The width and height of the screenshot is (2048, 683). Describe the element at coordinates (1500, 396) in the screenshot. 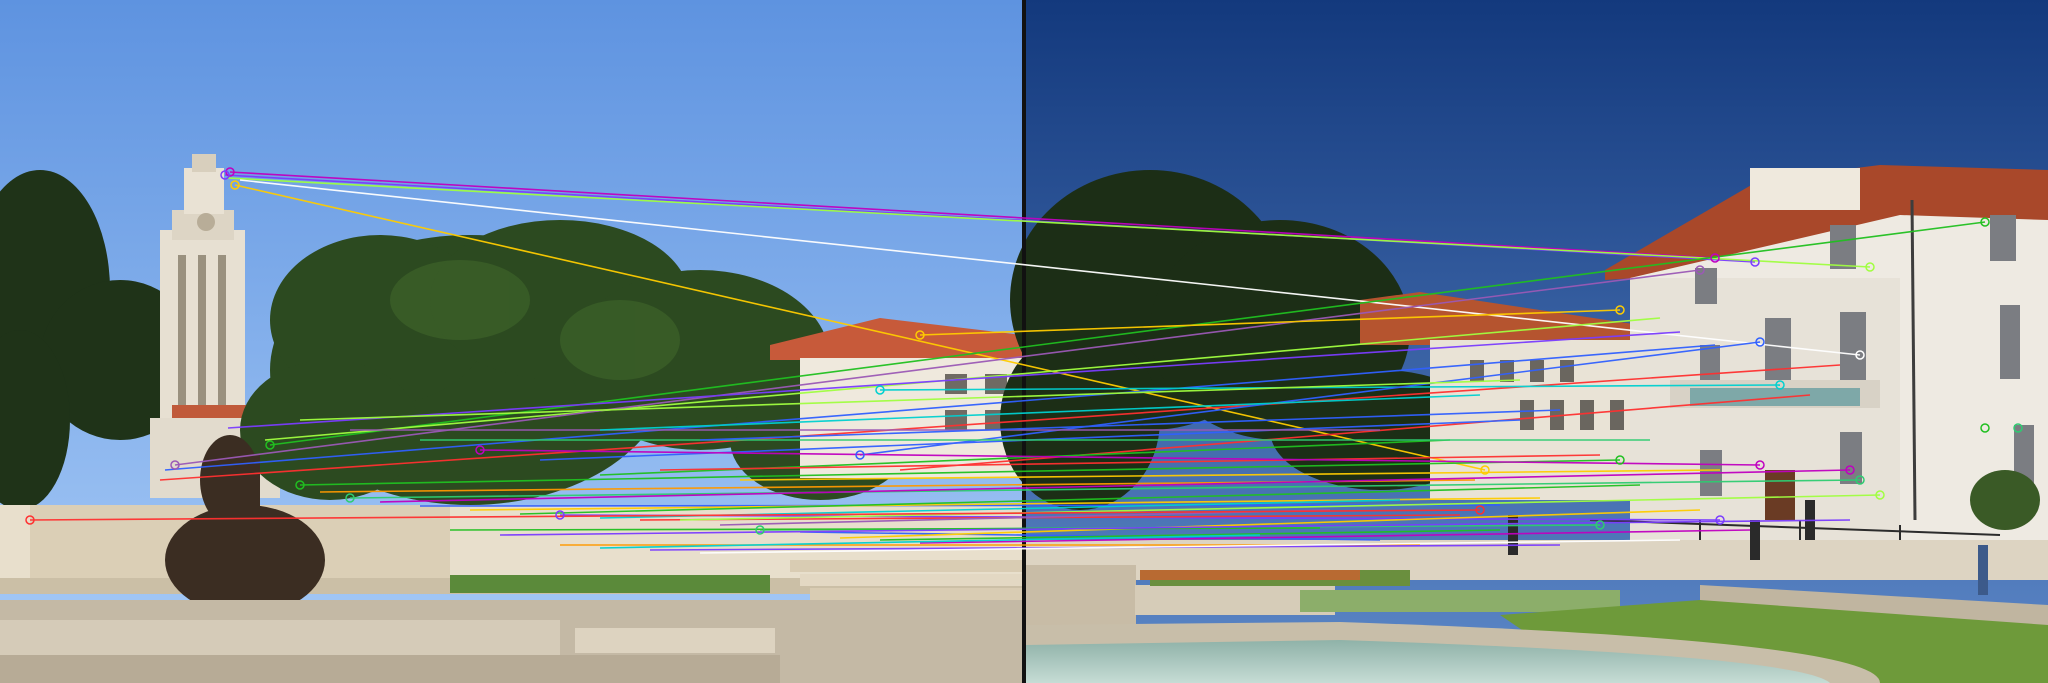

I see `right-mid-building` at that location.